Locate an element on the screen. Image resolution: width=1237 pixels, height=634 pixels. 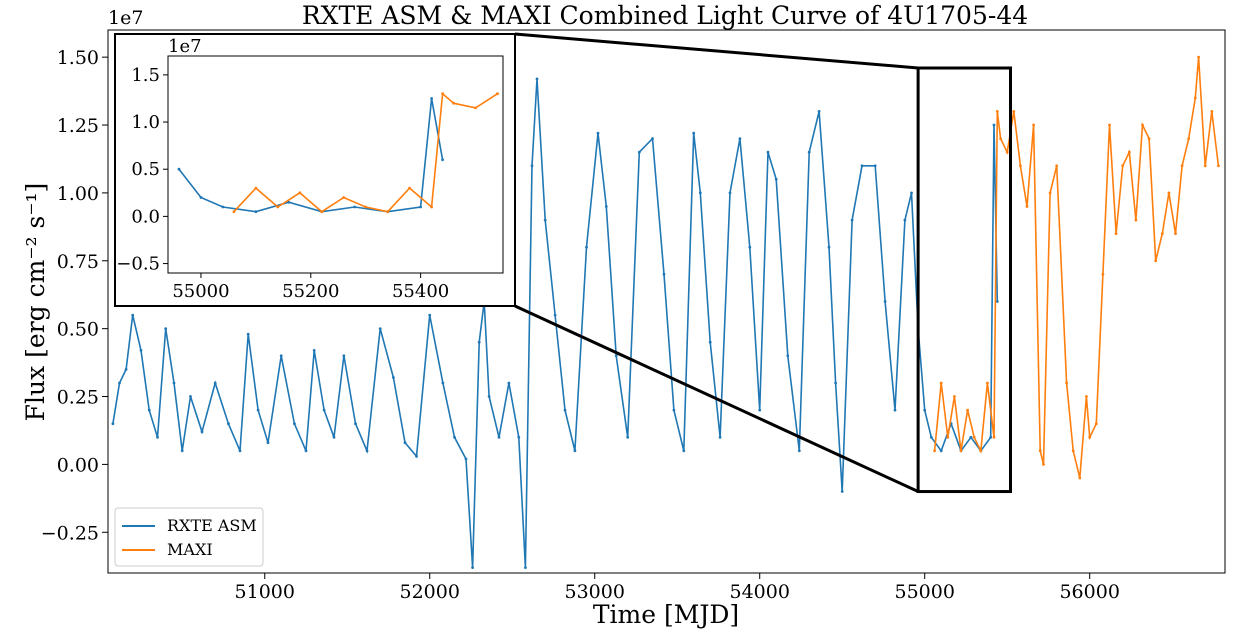
inset-y-tick-label: 0.0 is located at coordinates (145, 216).